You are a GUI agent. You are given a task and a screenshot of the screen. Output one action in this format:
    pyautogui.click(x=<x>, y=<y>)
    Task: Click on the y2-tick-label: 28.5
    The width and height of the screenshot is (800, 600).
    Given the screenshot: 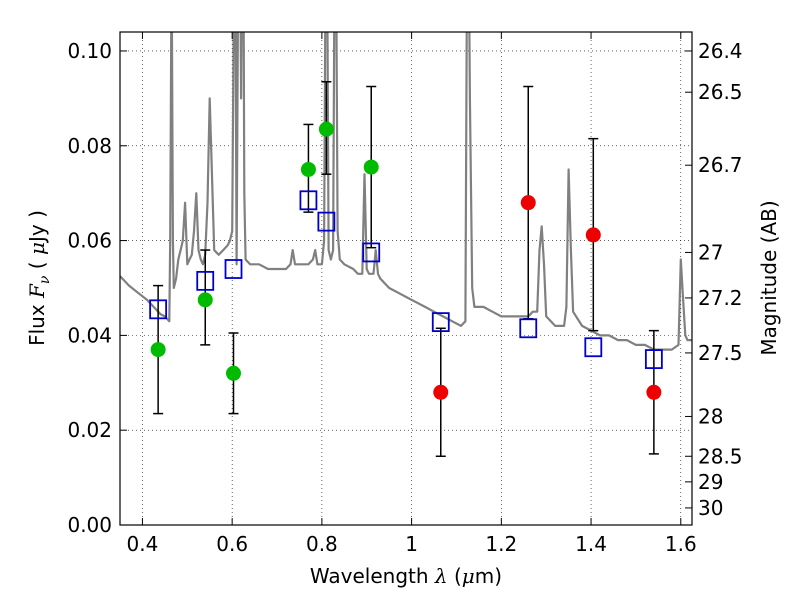 What is the action you would take?
    pyautogui.click(x=720, y=456)
    